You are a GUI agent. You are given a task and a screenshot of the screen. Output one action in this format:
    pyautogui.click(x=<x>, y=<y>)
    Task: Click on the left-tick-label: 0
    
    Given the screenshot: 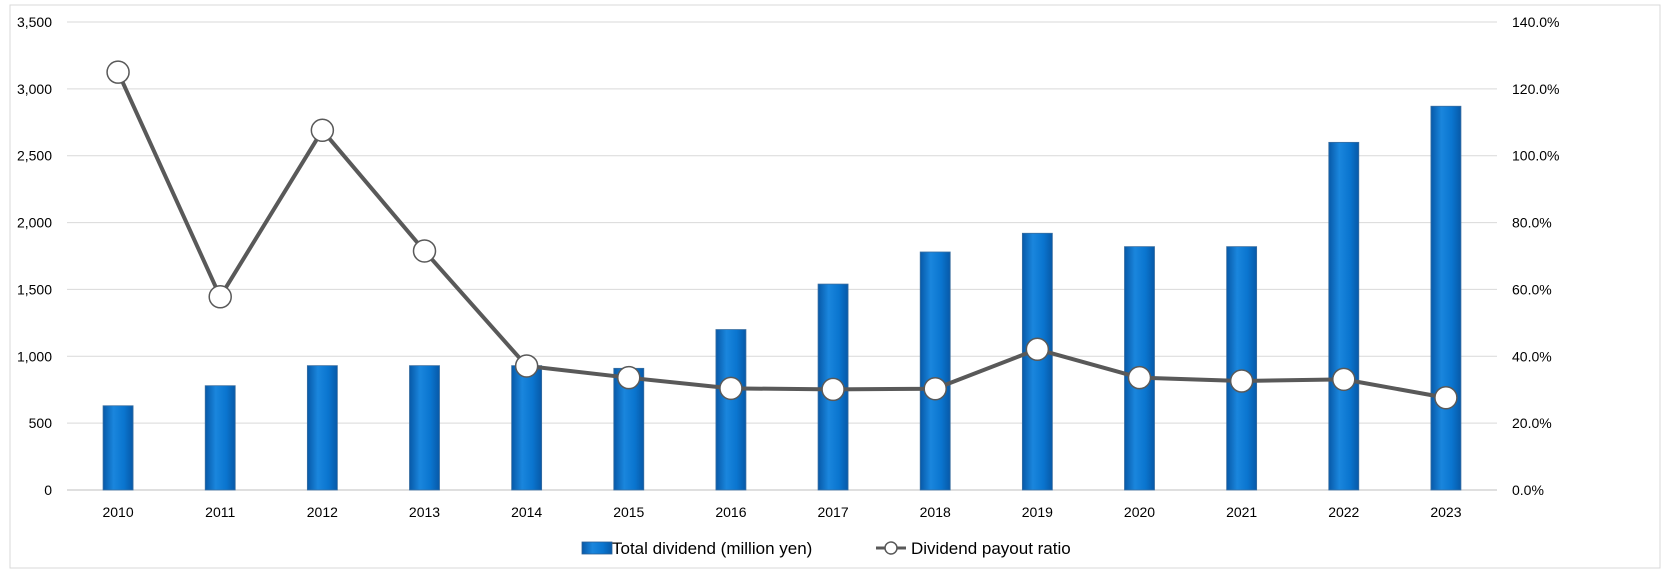 What is the action you would take?
    pyautogui.click(x=48, y=490)
    